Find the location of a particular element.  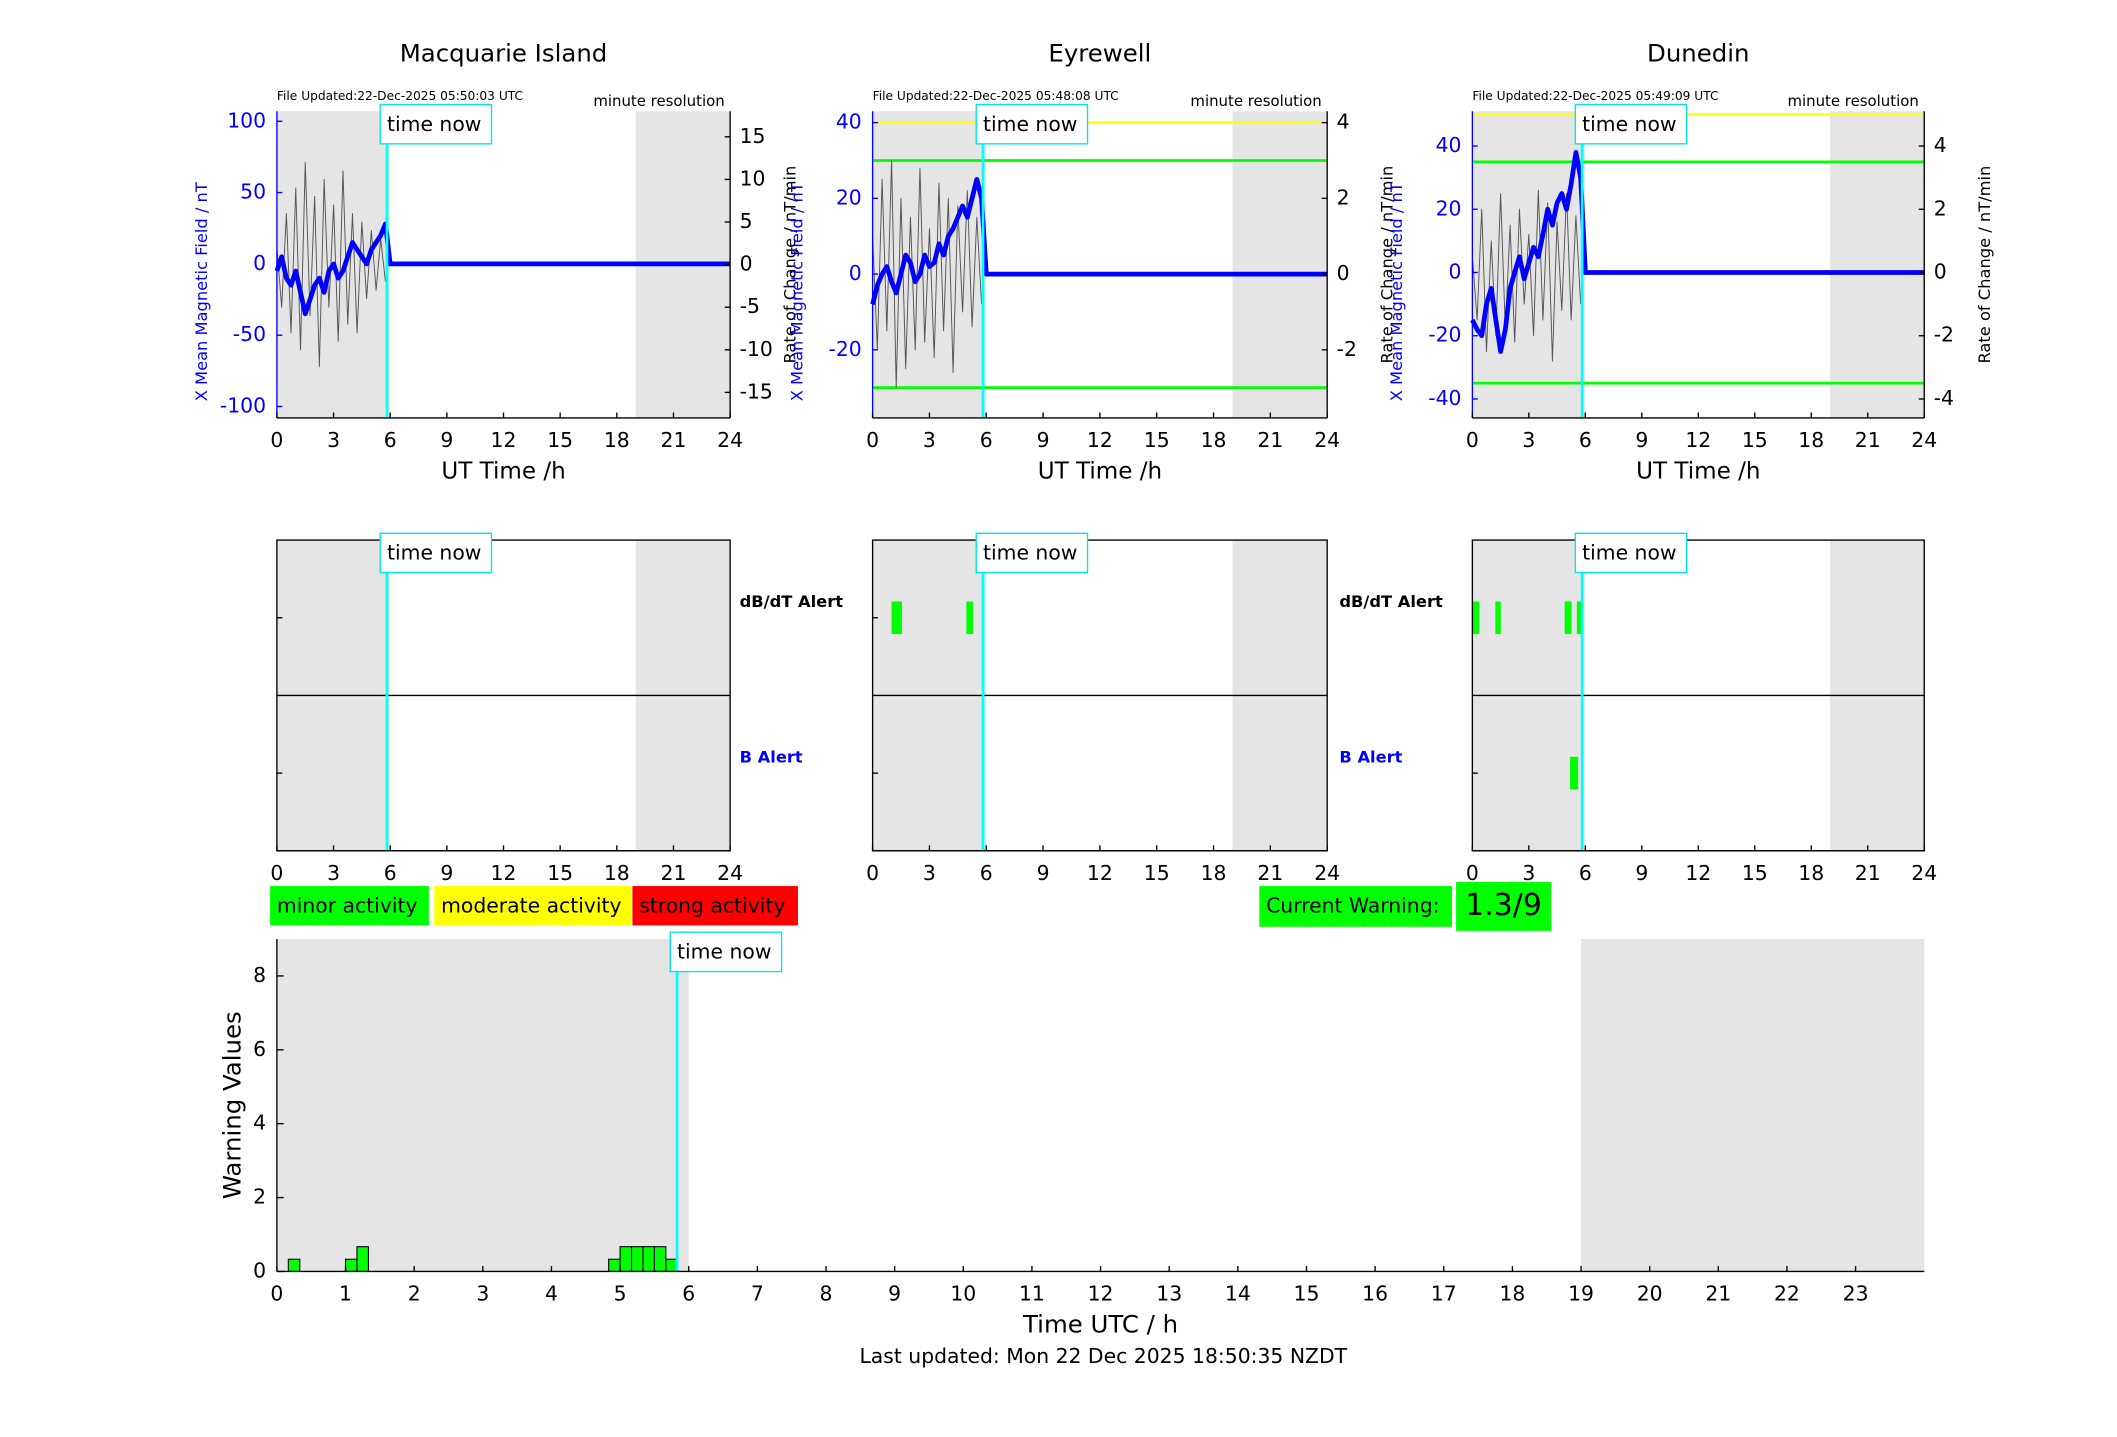

field-line is located at coordinates (502, 269).